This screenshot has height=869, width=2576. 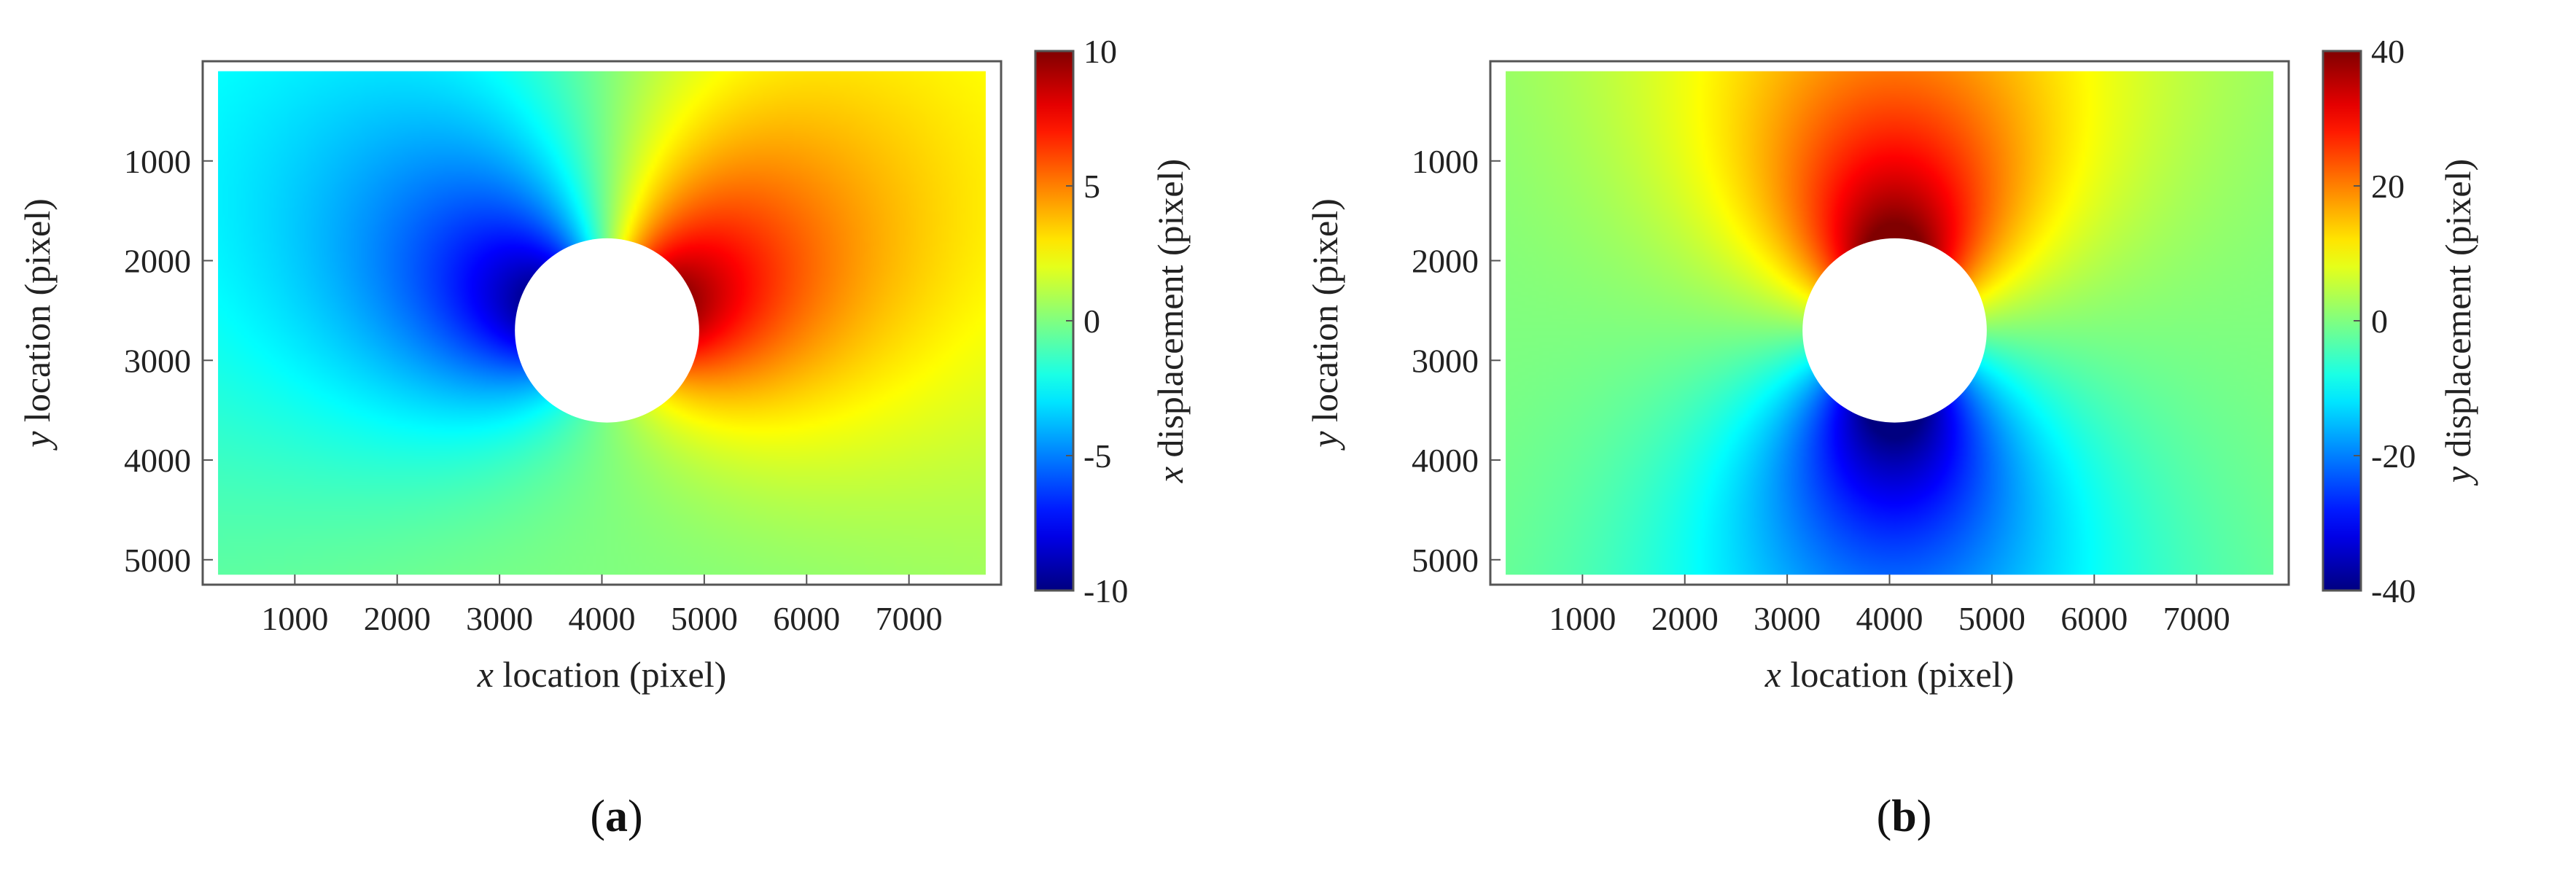 I want to click on colorbar-label-var: x, so click(x=1170, y=475).